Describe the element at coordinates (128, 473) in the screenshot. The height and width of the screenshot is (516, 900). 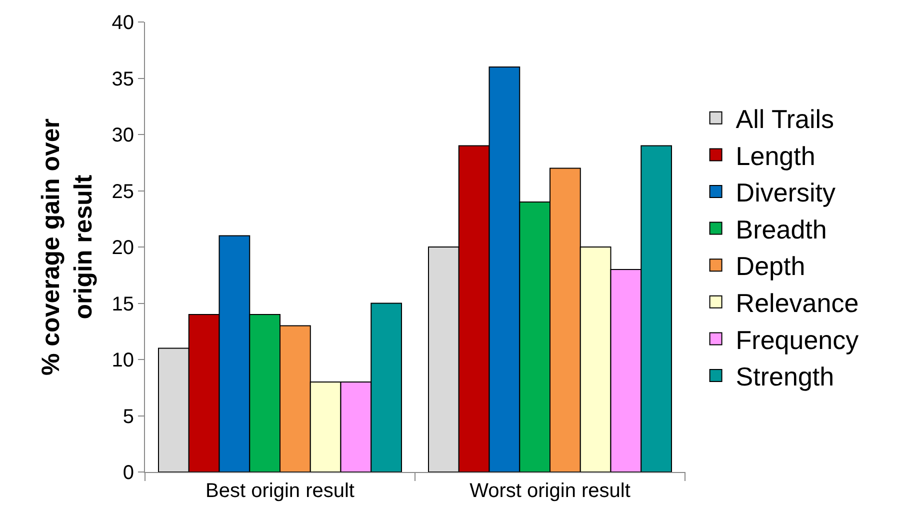
I see `y-tick-label: 0` at that location.